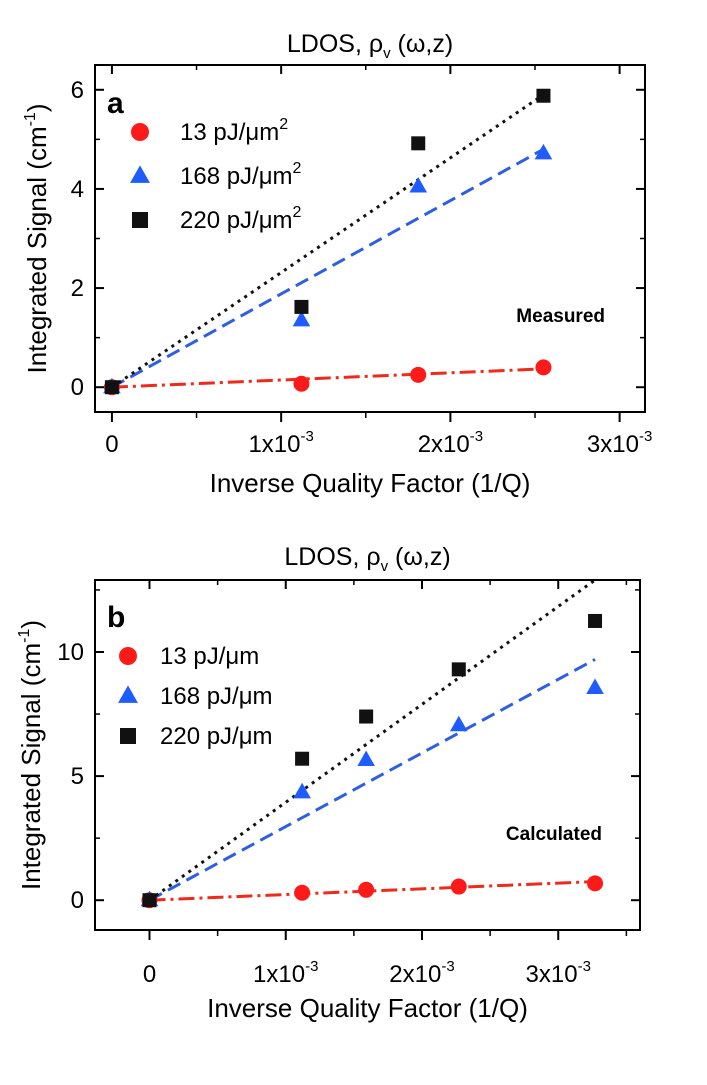 This screenshot has width=707, height=1085. Describe the element at coordinates (70, 652) in the screenshot. I see `y-tick-label: 10` at that location.